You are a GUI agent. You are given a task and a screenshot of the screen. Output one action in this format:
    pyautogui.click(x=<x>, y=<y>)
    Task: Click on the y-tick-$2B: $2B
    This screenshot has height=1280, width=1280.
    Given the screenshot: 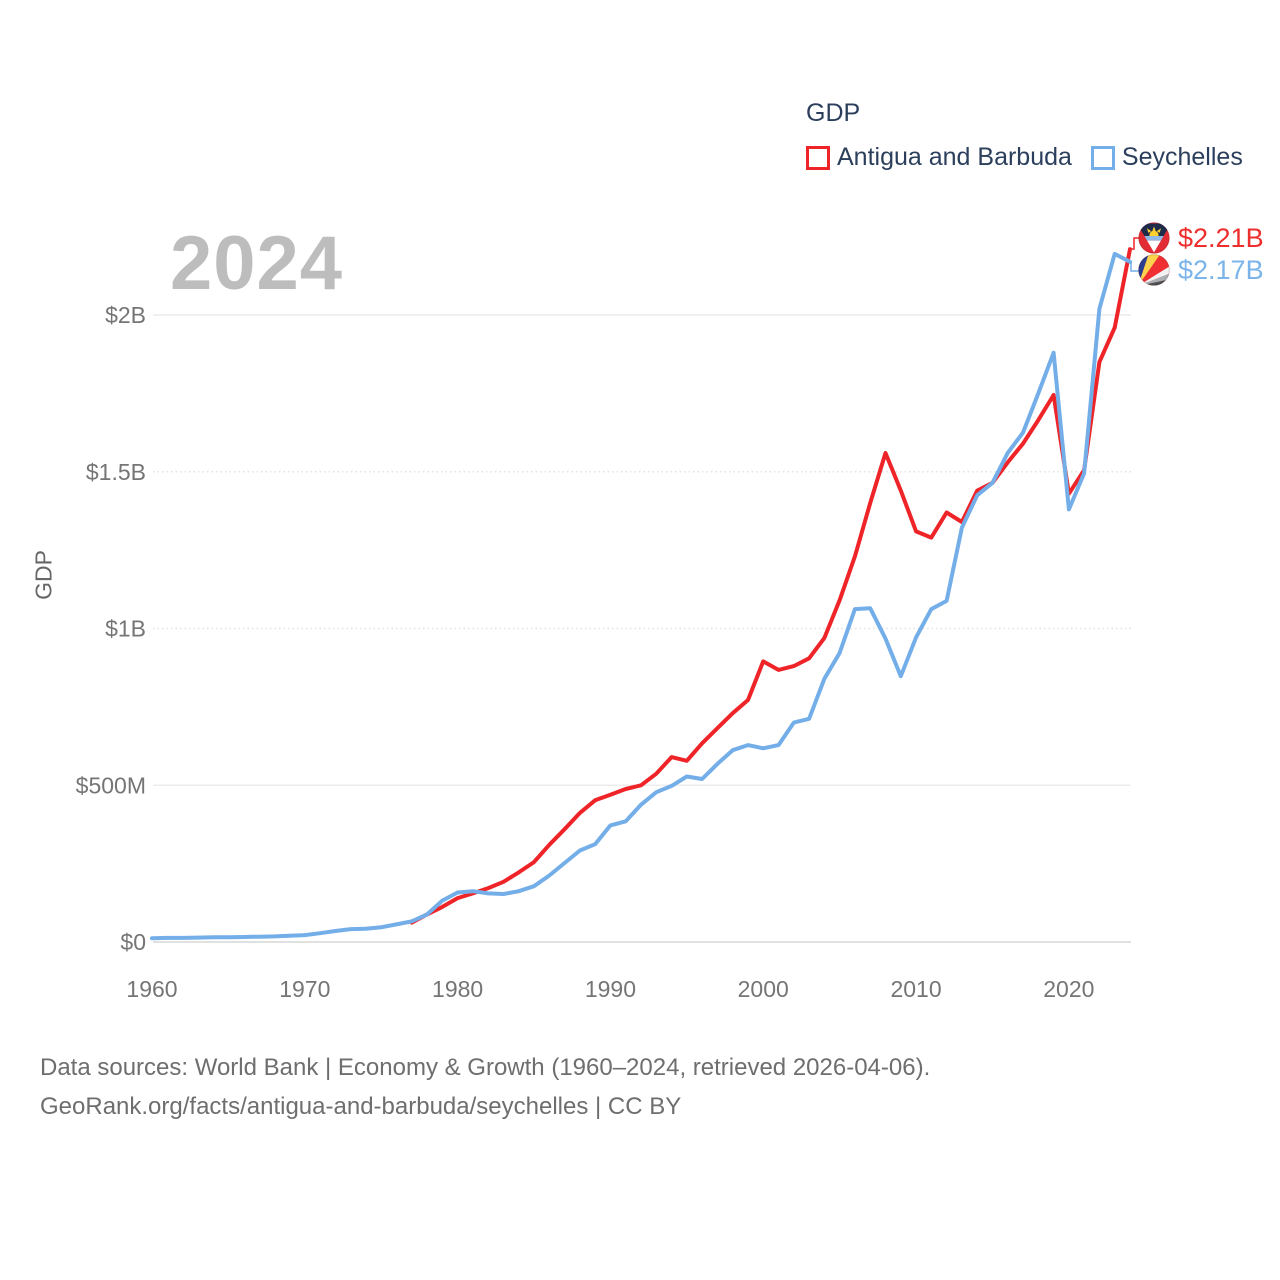 What is the action you would take?
    pyautogui.click(x=125, y=315)
    